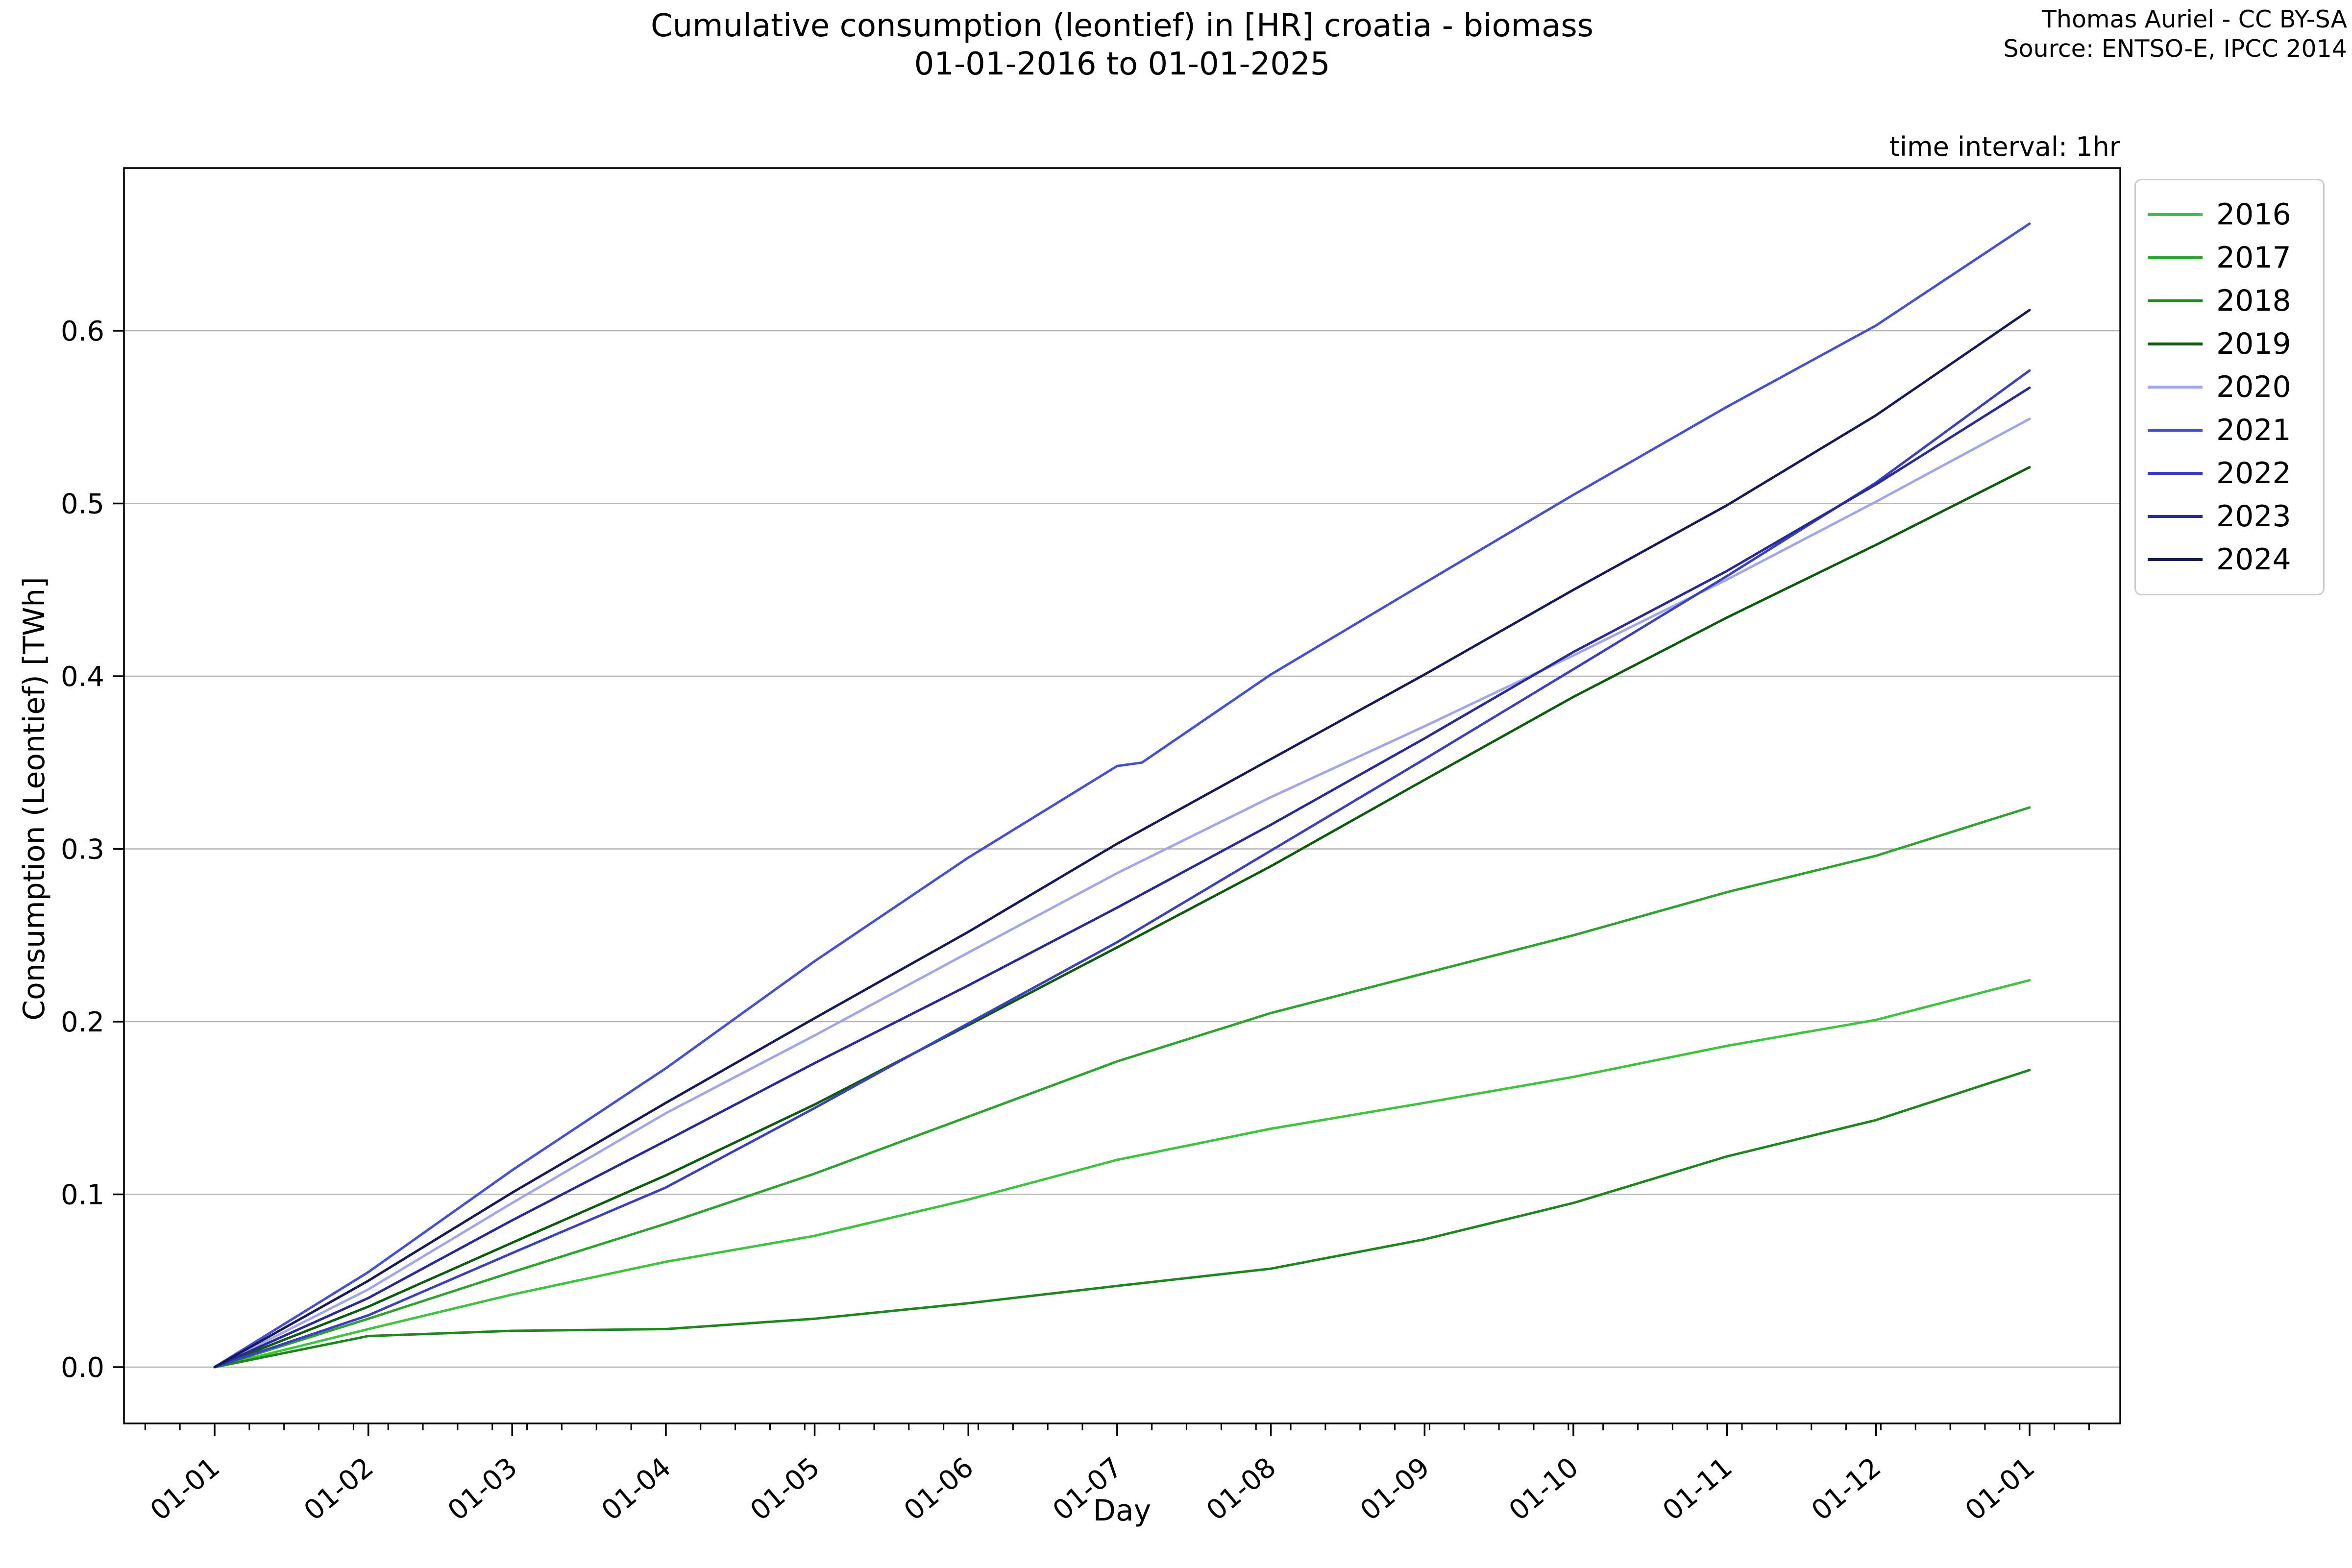 This screenshot has height=1568, width=2352. What do you see at coordinates (2194, 19) in the screenshot?
I see `credit-line-1: Thomas Auriel - CC BY-SA` at bounding box center [2194, 19].